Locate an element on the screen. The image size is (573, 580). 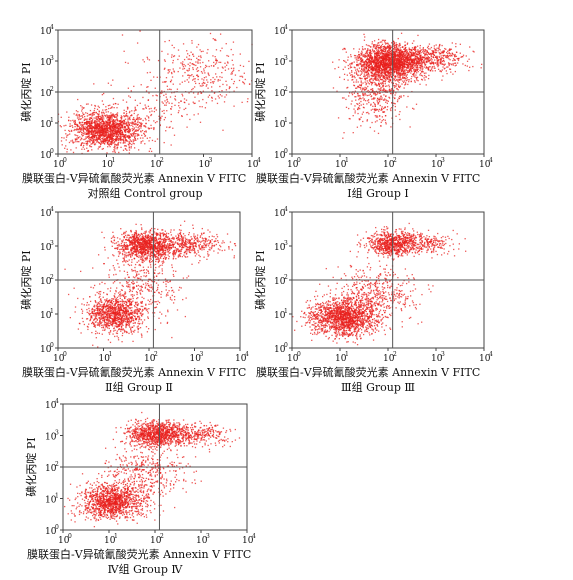
y-tick-exponent: 0 is located at coordinates (52, 151).